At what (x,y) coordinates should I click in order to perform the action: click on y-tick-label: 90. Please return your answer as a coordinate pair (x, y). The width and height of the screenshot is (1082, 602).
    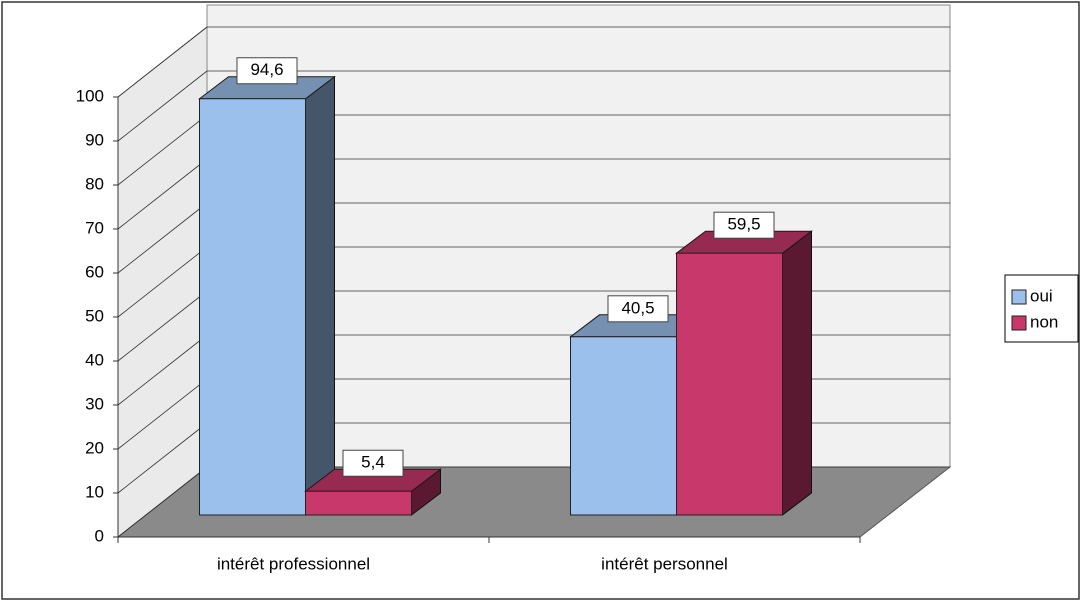
    Looking at the image, I should click on (94, 139).